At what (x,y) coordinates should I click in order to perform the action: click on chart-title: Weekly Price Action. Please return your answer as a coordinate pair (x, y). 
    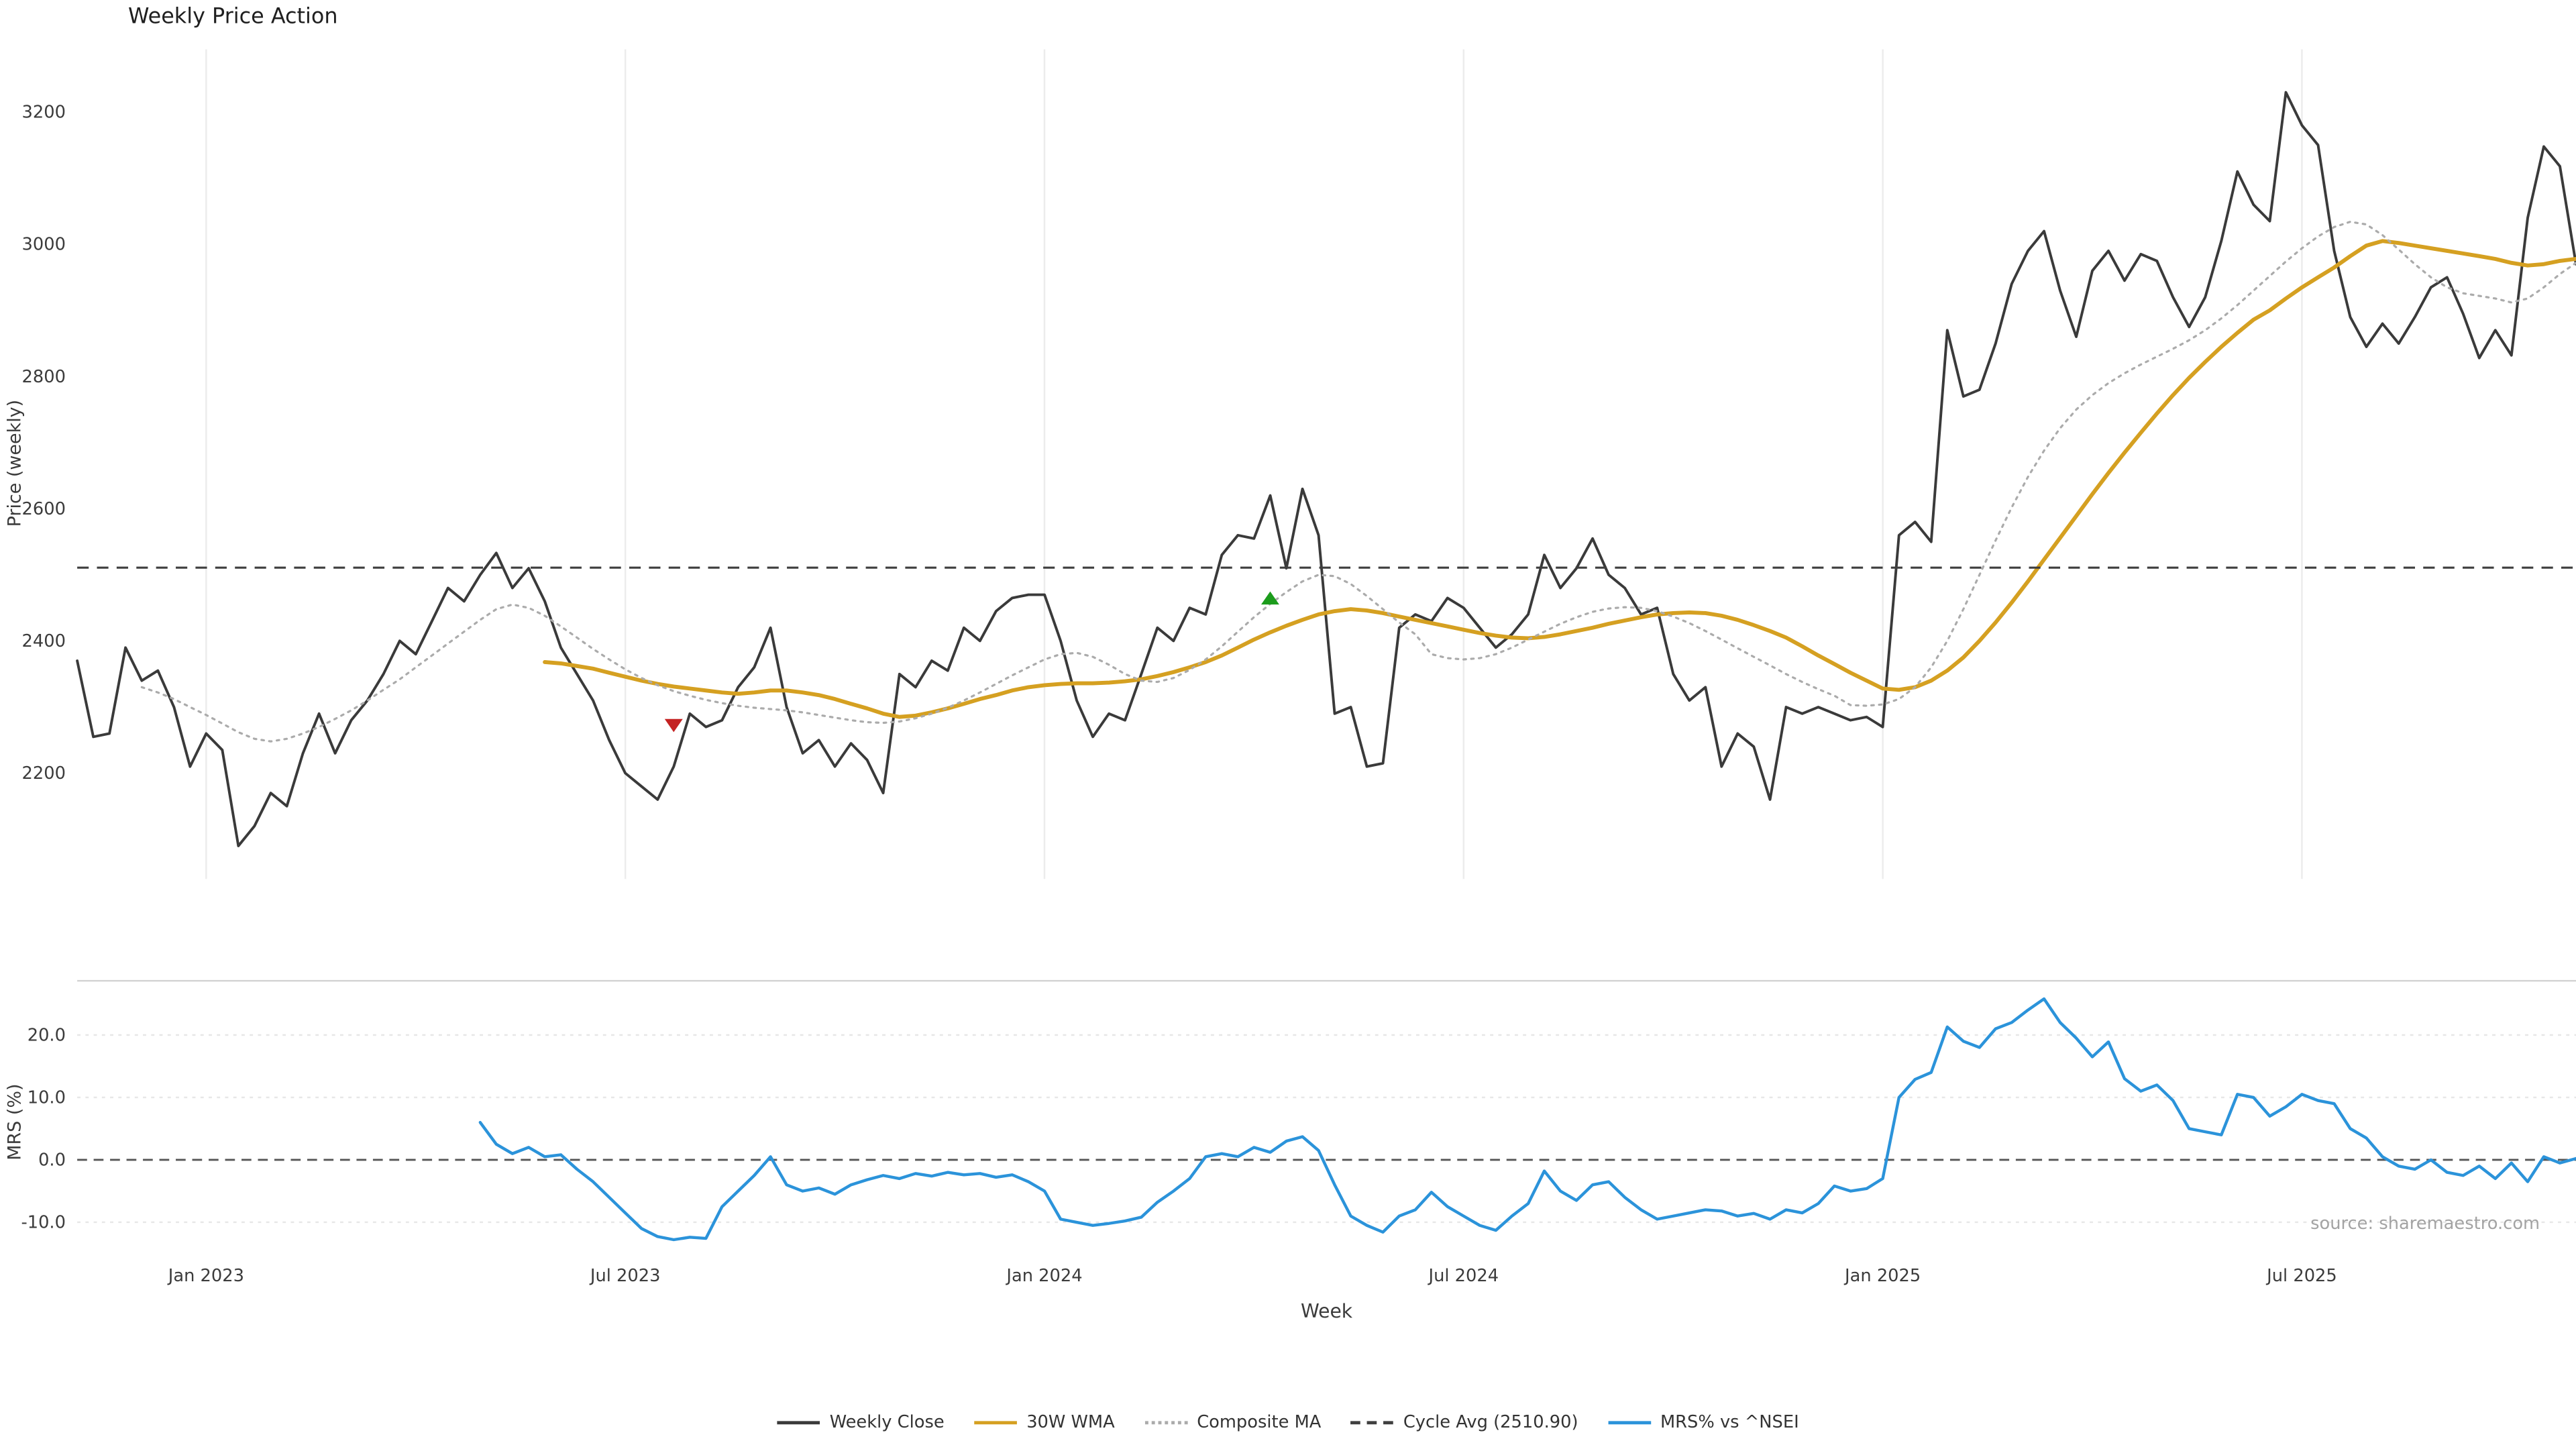
    Looking at the image, I should click on (233, 17).